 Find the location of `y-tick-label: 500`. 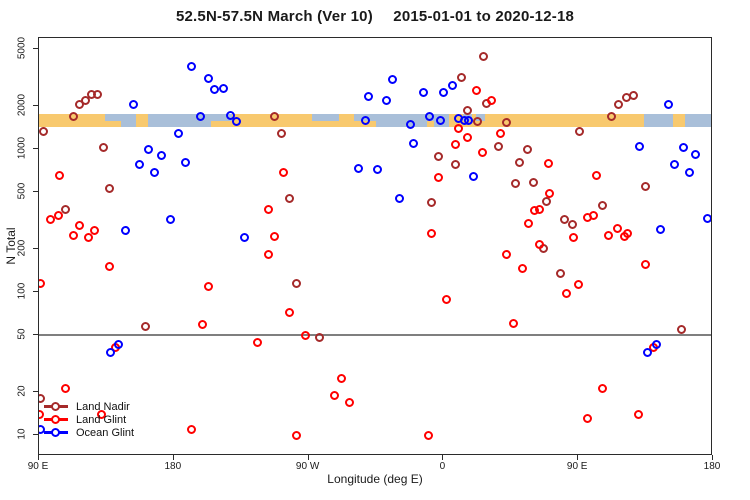

y-tick-label: 500 is located at coordinates (22, 191).